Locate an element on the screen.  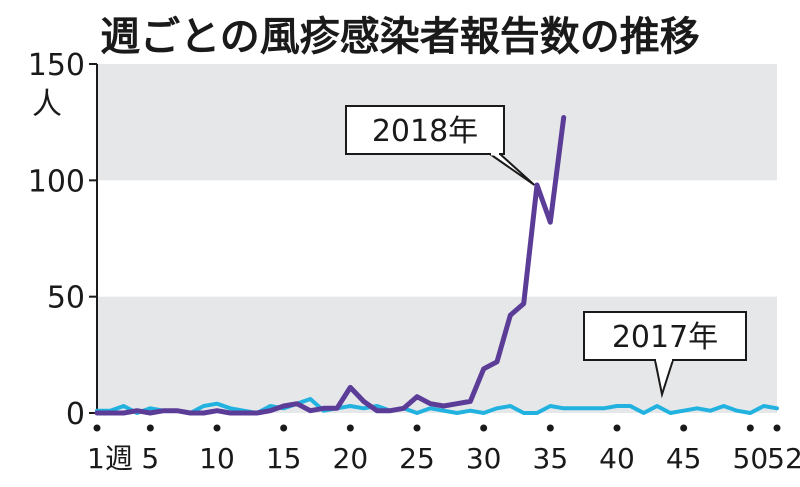
y-unit-label: 人 is located at coordinates (47, 104).